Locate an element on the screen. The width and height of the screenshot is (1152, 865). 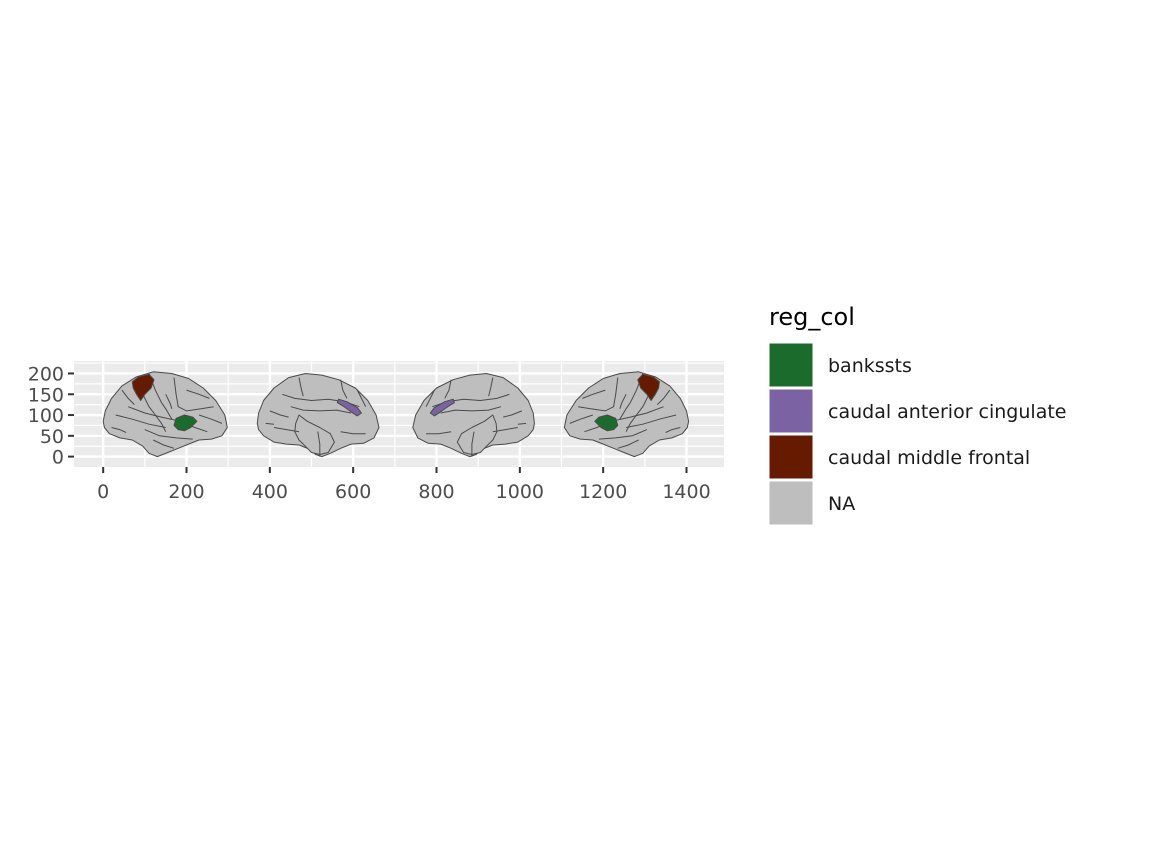
legend-title: reg_col is located at coordinates (812, 317).